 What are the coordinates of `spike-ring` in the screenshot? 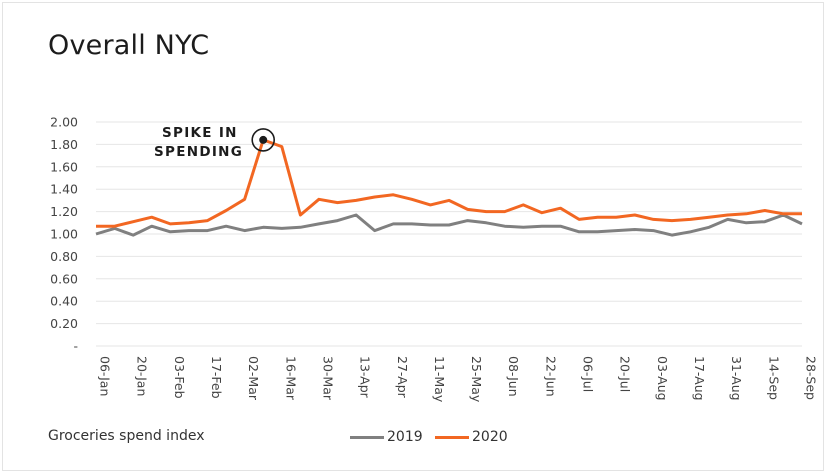 It's located at (263, 140).